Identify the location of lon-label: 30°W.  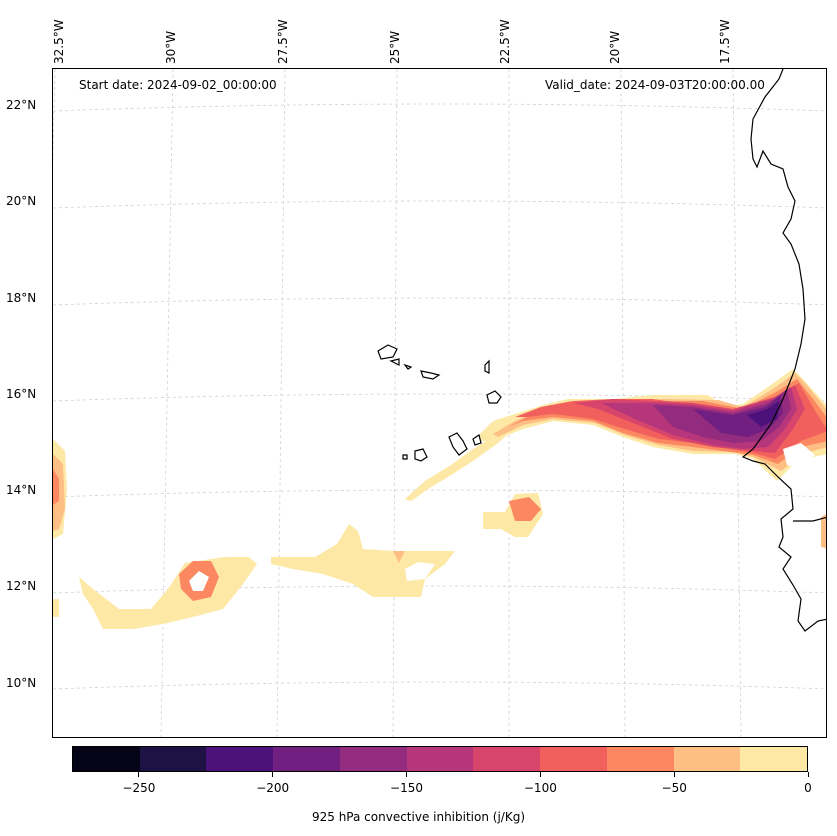
(171, 47).